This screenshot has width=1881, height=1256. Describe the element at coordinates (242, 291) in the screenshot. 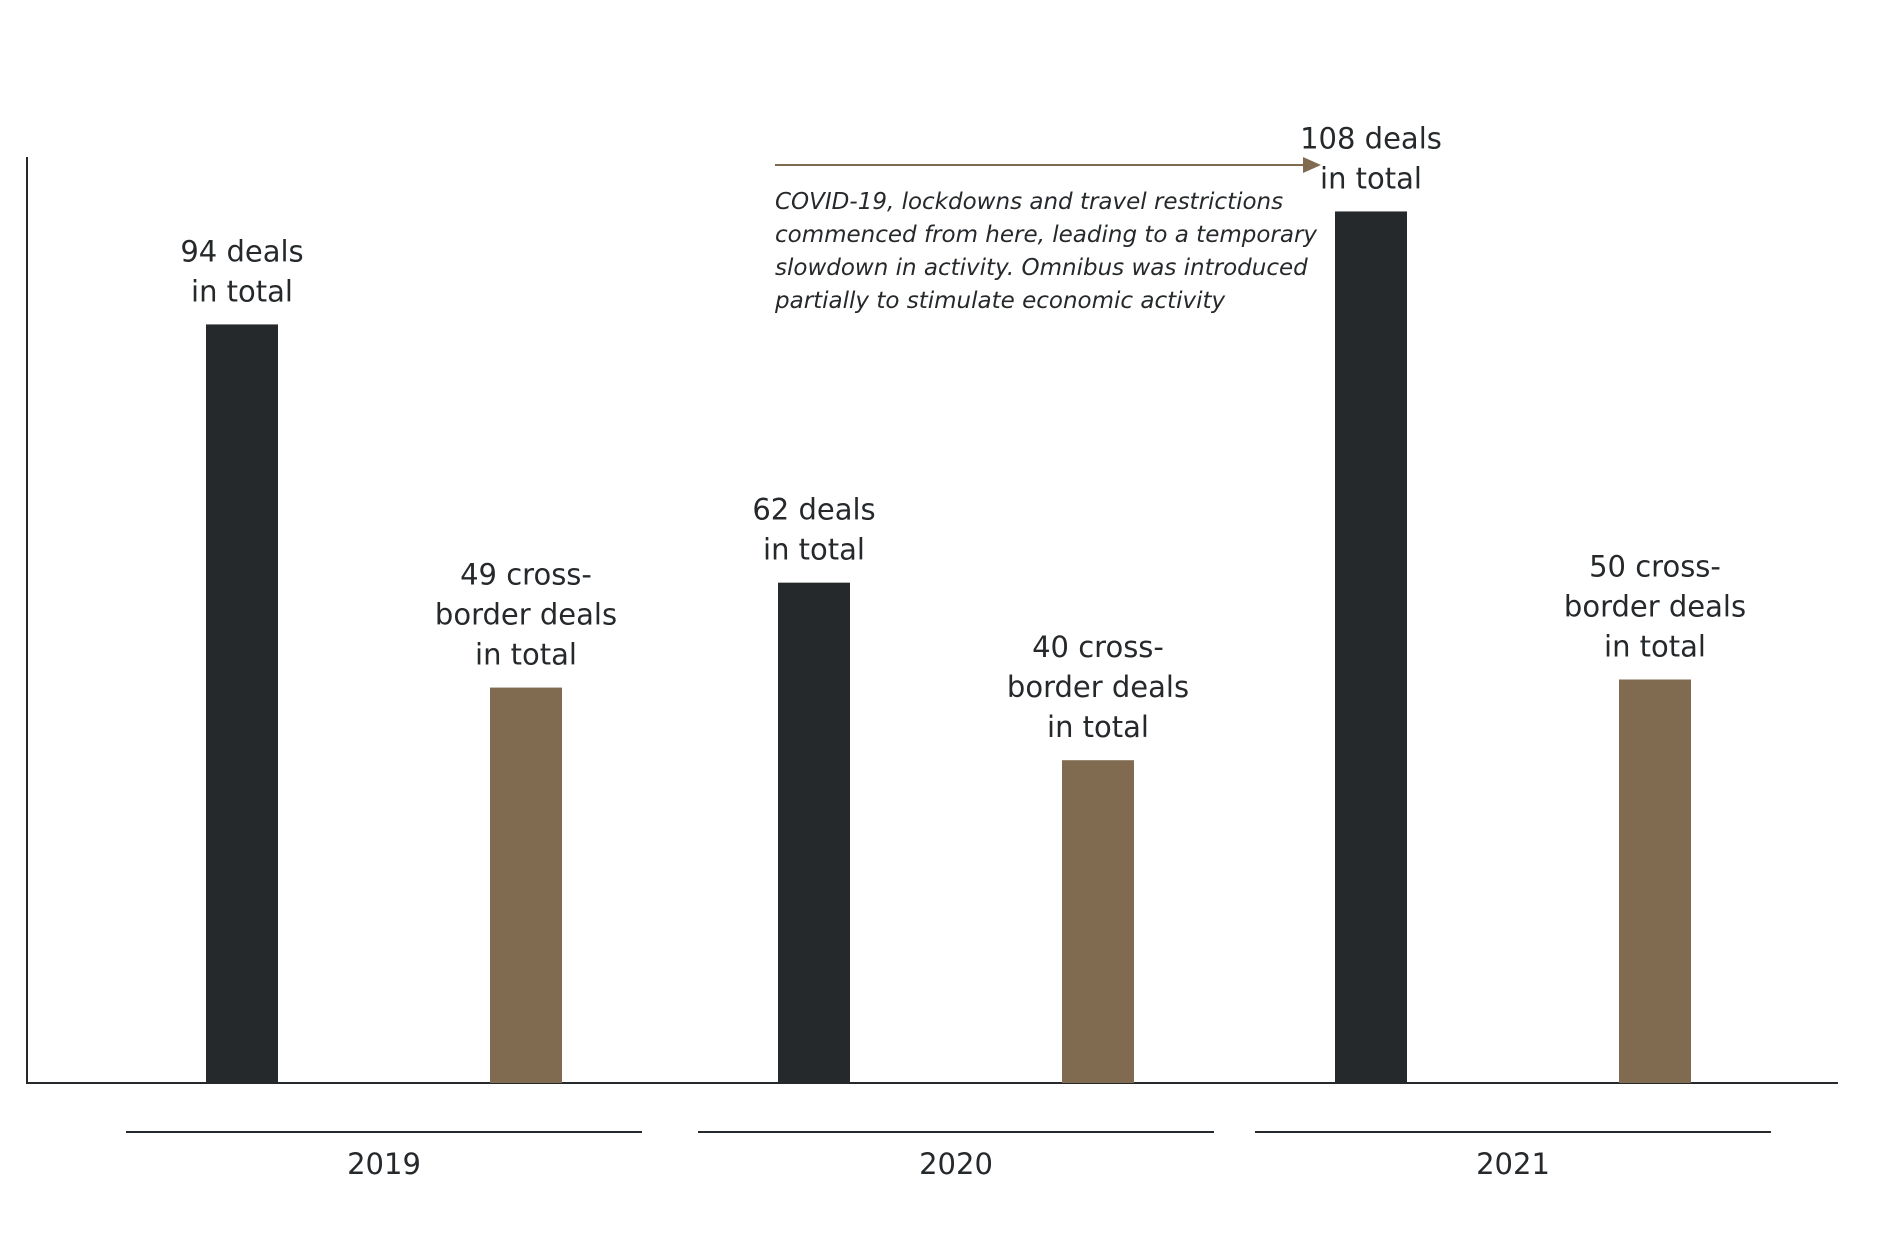

I see `data-label-2019-series-1-line-2: in total` at that location.